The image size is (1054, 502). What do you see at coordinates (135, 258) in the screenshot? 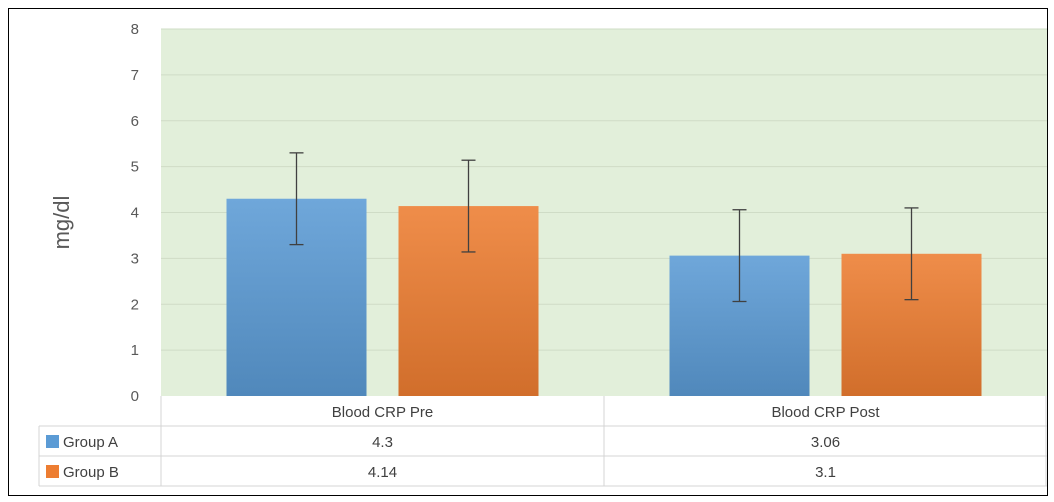
I see `y-tick-label: 3` at bounding box center [135, 258].